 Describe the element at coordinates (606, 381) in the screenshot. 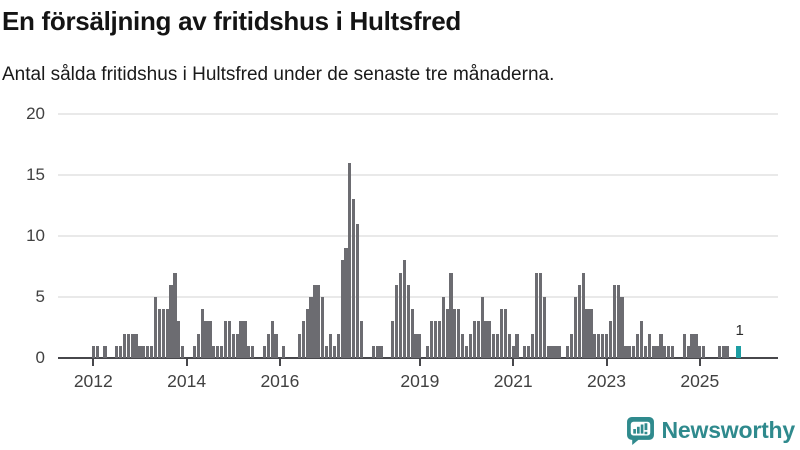

I see `x-axis-label-2023: 2023` at that location.